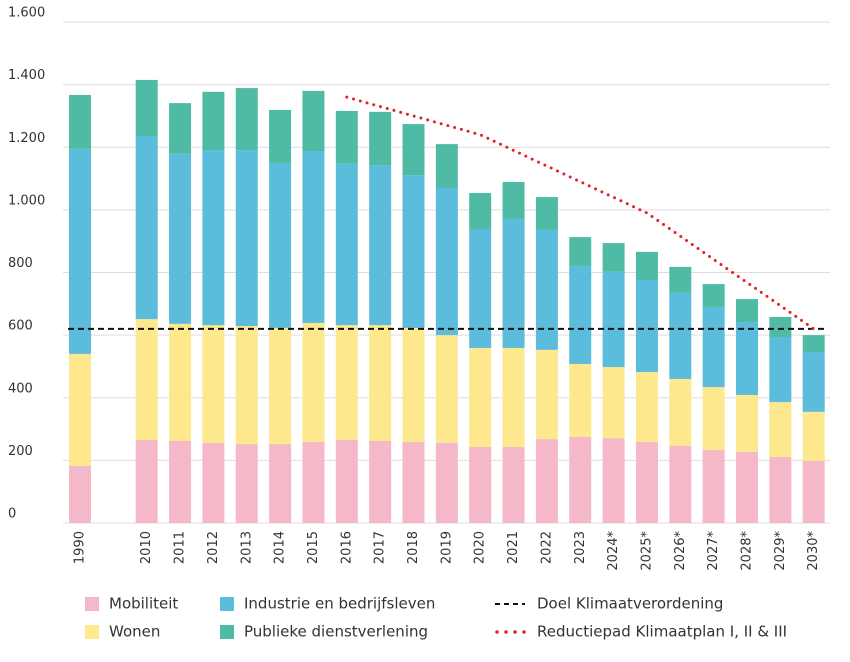 This screenshot has width=850, height=662. Describe the element at coordinates (26, 200) in the screenshot. I see `y-tick-label: 1.000` at that location.